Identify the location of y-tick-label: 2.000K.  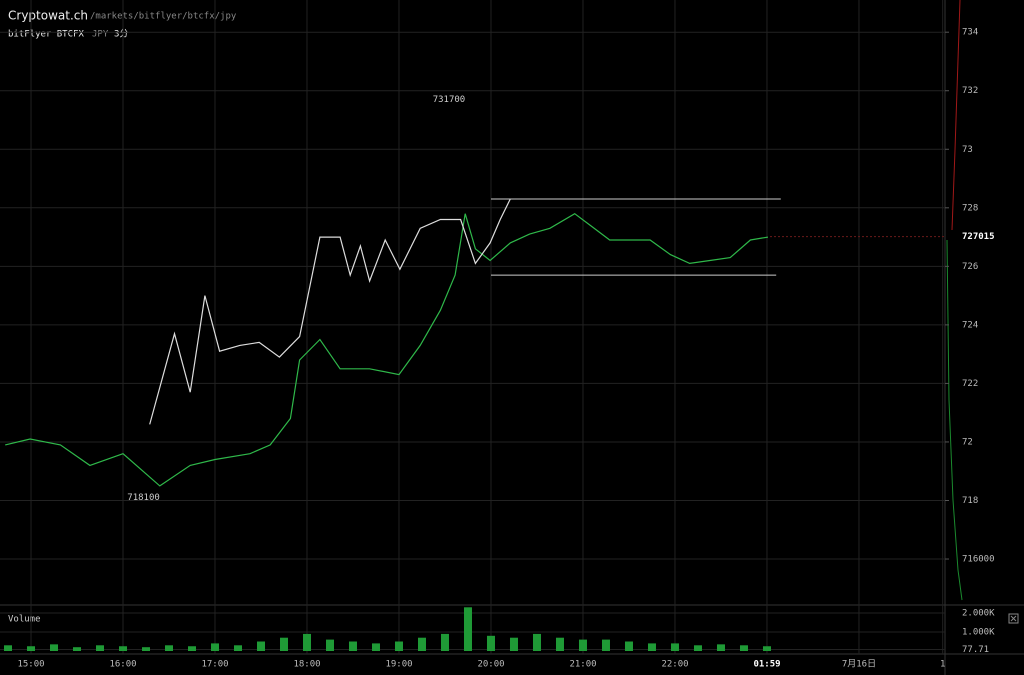
(978, 614).